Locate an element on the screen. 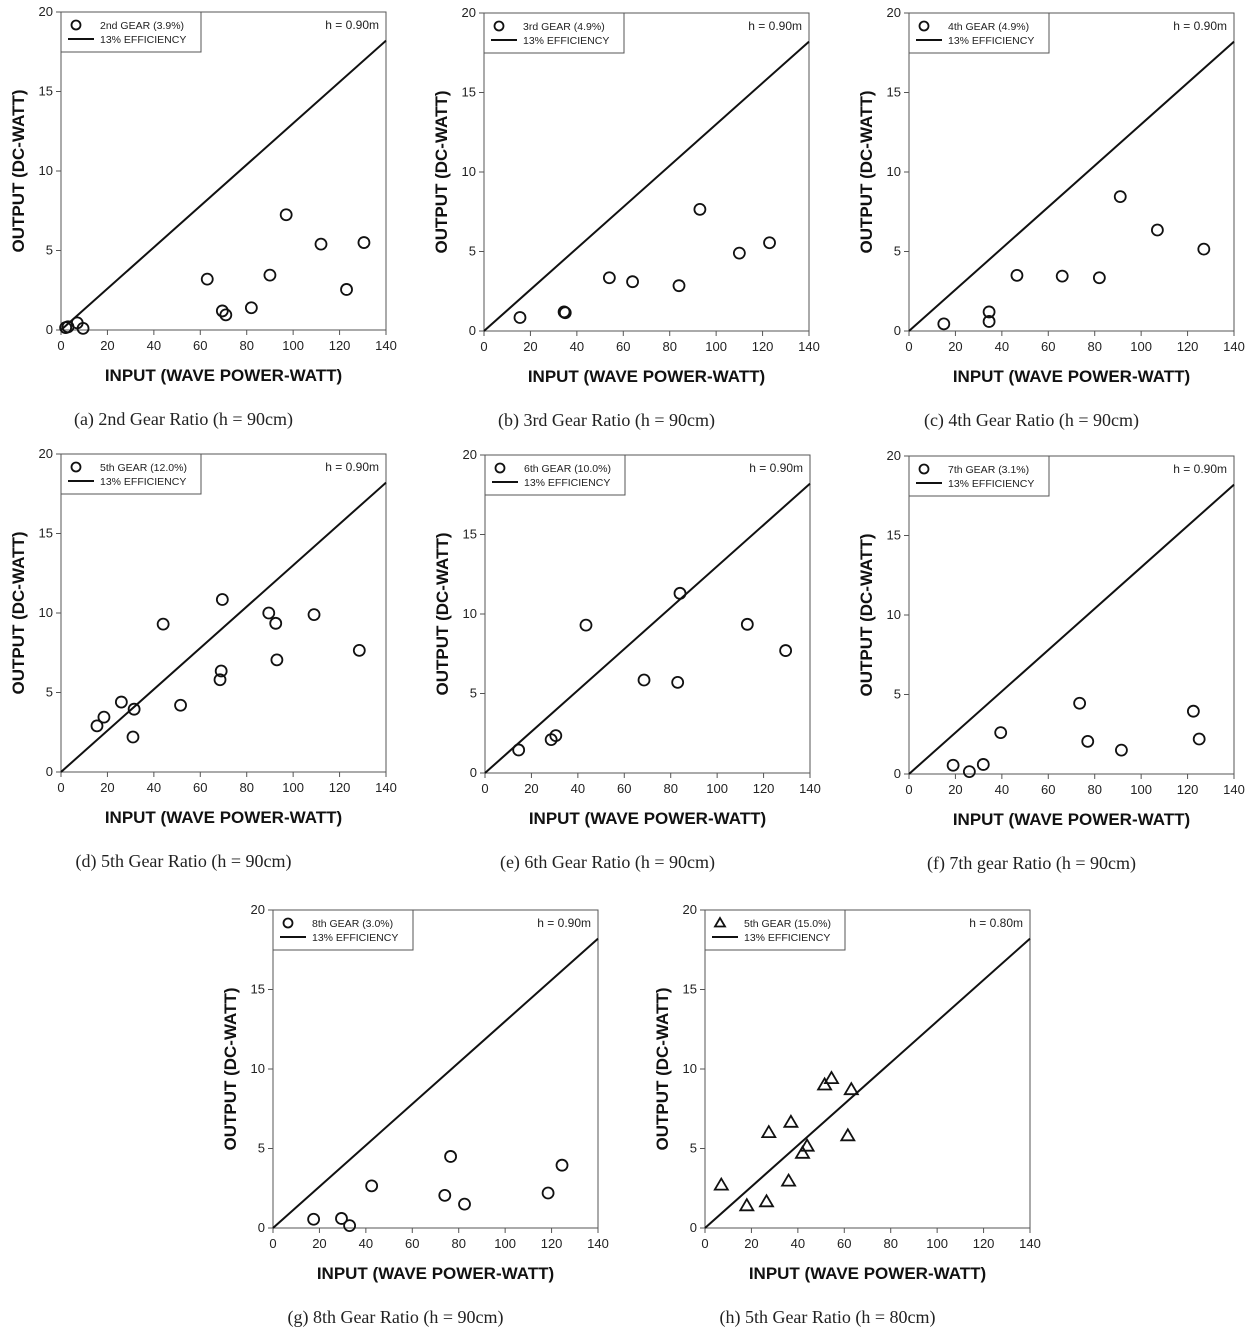 The image size is (1255, 1331). panel-caption: (b) 3rd Gear Ratio (h = 90cm) is located at coordinates (606, 420).